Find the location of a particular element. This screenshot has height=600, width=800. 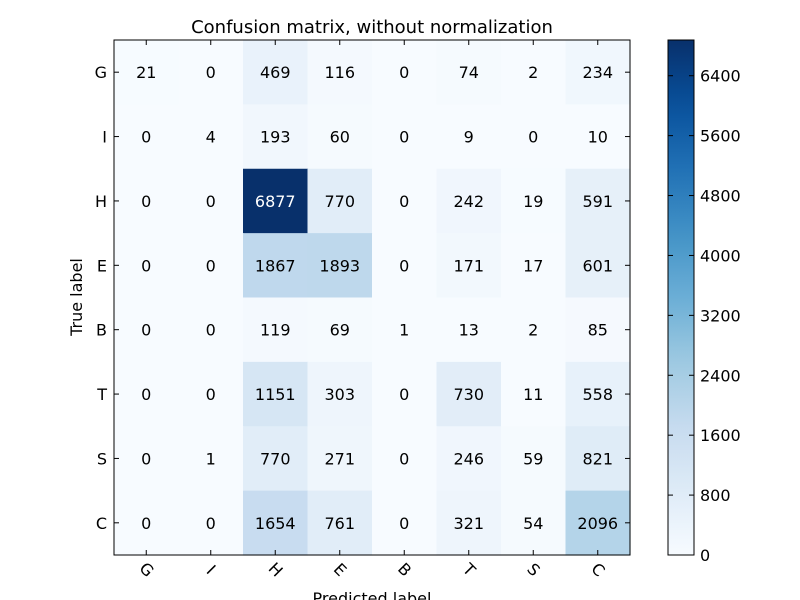

cell-value-label: 19 is located at coordinates (533, 201).